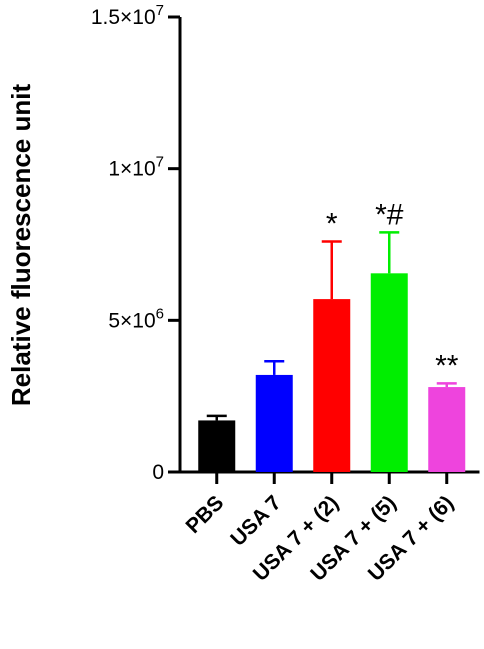 The width and height of the screenshot is (484, 649). What do you see at coordinates (329, 477) in the screenshot?
I see `x-axis` at bounding box center [329, 477].